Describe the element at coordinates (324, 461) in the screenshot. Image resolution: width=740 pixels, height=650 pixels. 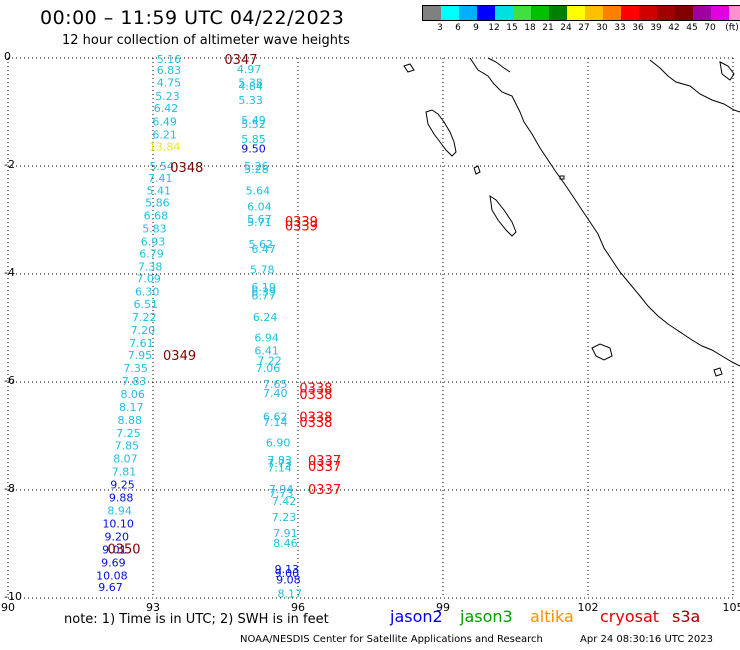
I see `orbit-number-label: 0337` at that location.